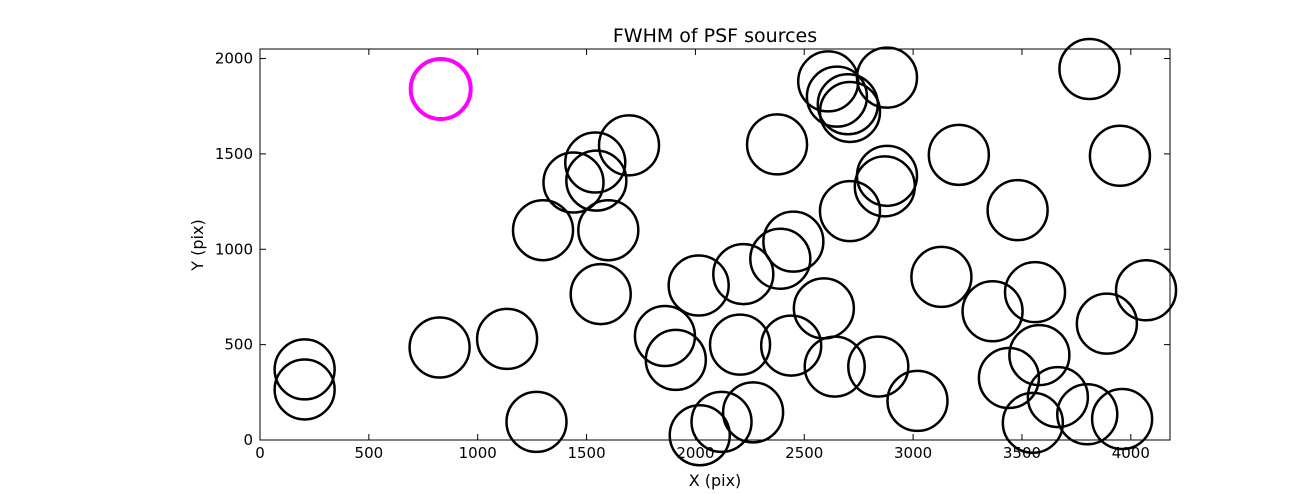  I want to click on x-tick-label: 3500, so click(1022, 453).